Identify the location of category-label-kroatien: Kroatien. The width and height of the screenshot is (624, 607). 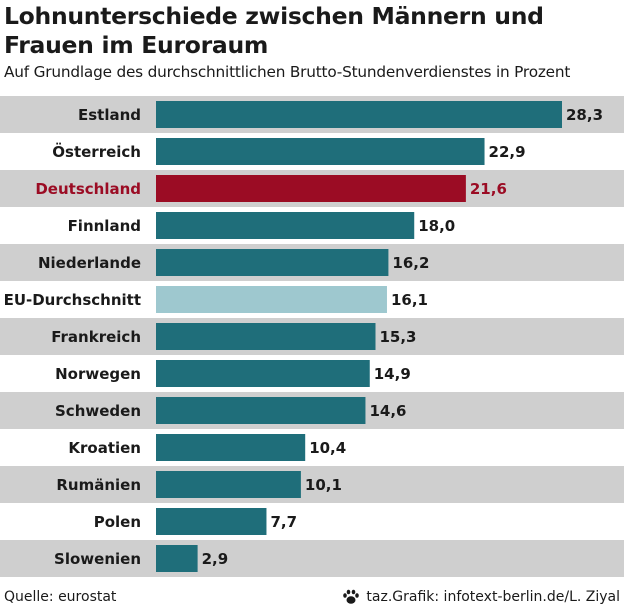
(104, 448).